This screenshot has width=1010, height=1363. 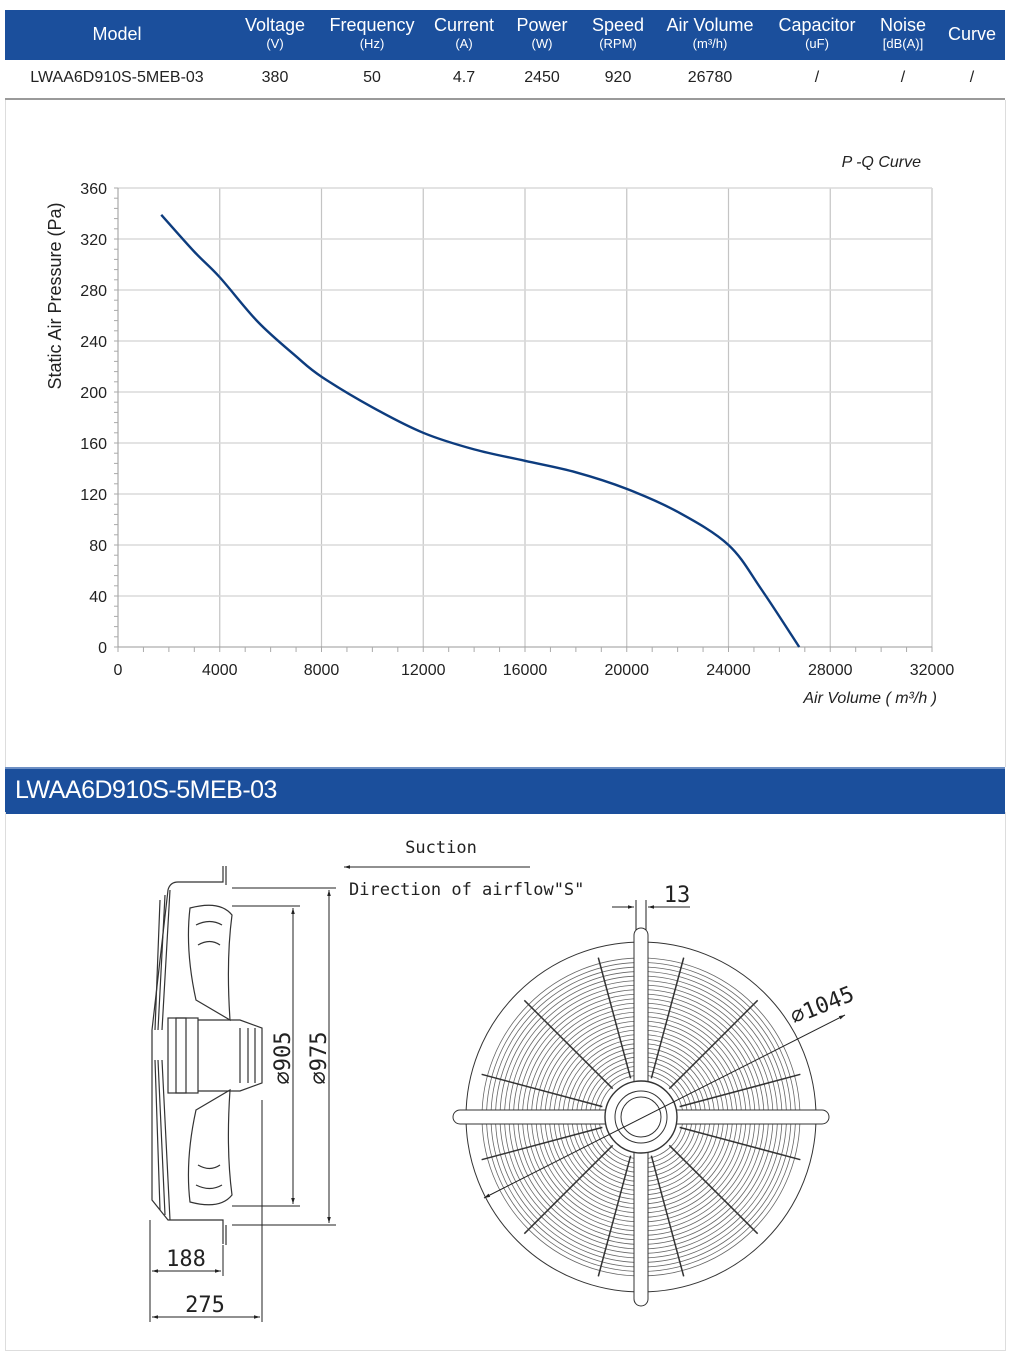 I want to click on x-tick-label: 24000, so click(x=728, y=670).